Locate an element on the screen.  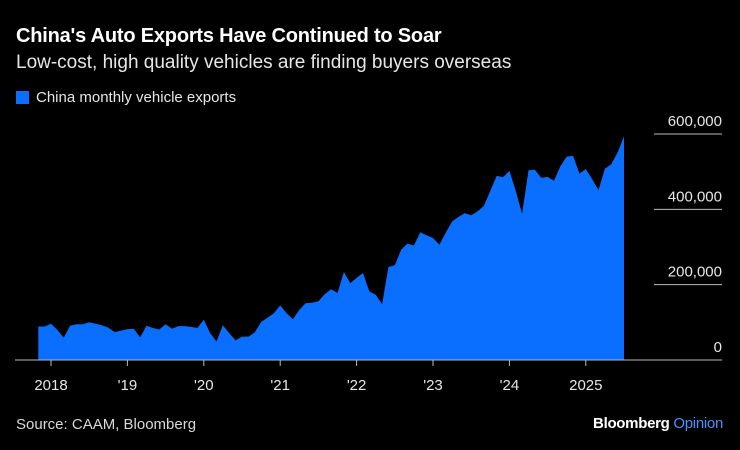
logo-section: Opinion is located at coordinates (698, 423).